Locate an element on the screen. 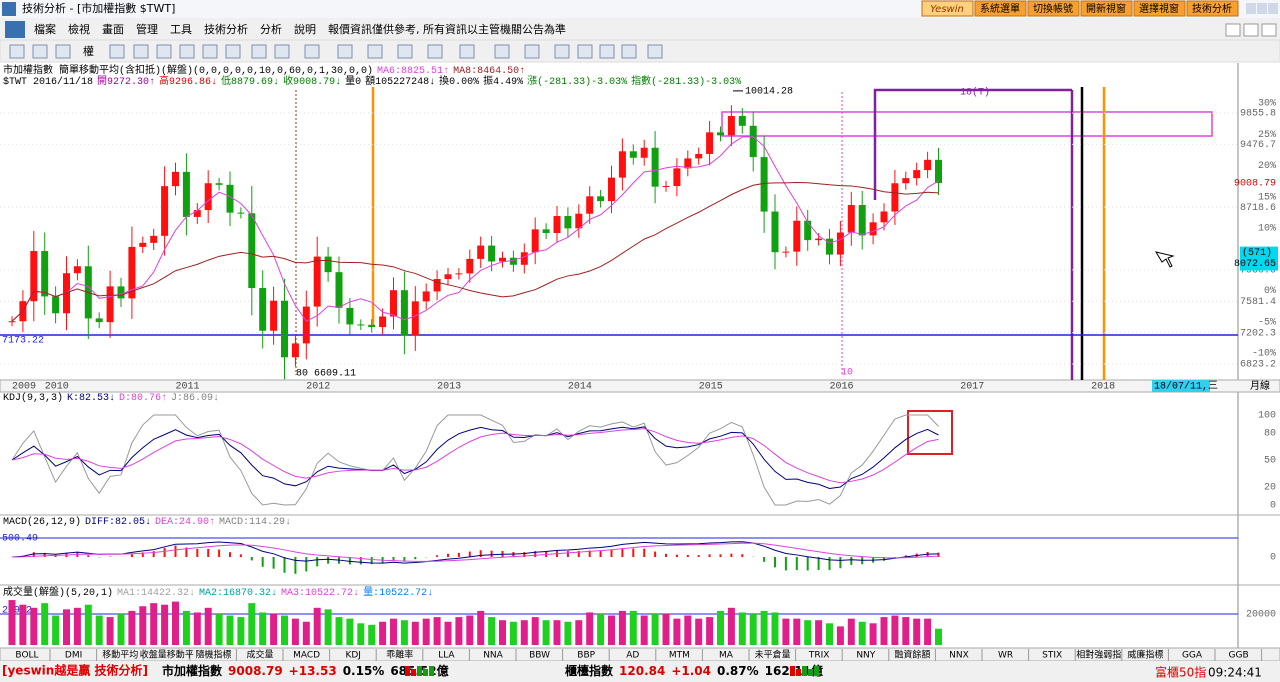  tab: LLA is located at coordinates (446, 656).